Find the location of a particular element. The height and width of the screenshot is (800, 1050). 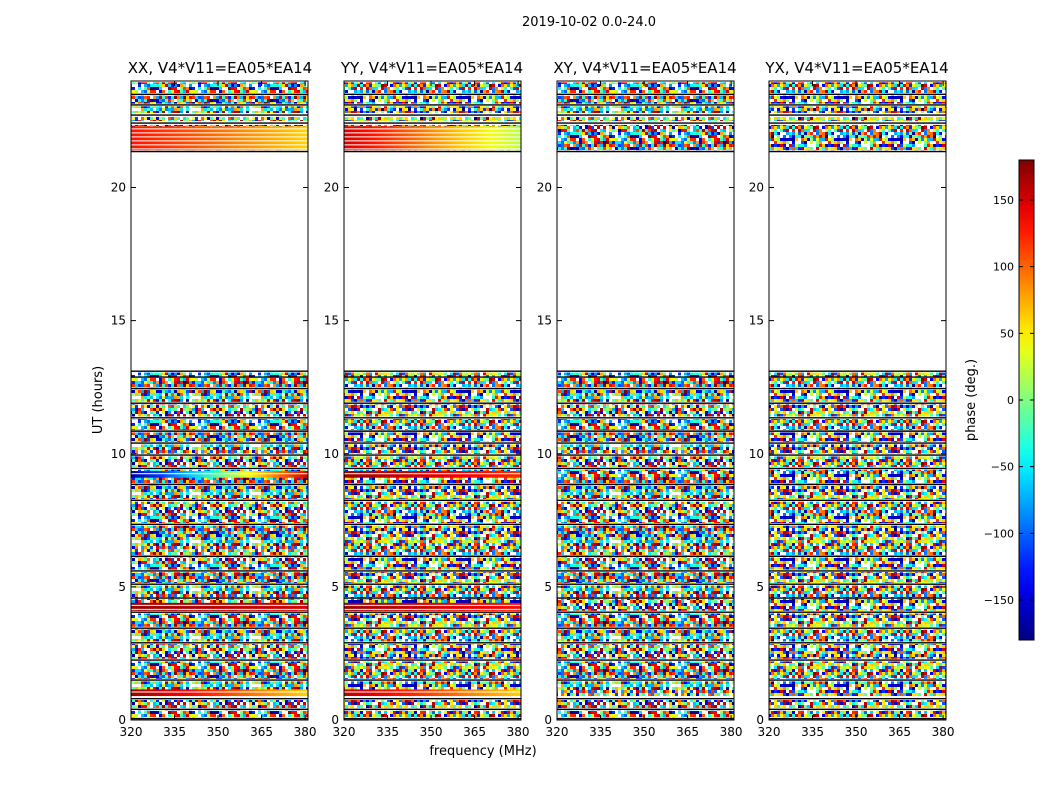

colorbar-label: phase (deg.) is located at coordinates (971, 400).